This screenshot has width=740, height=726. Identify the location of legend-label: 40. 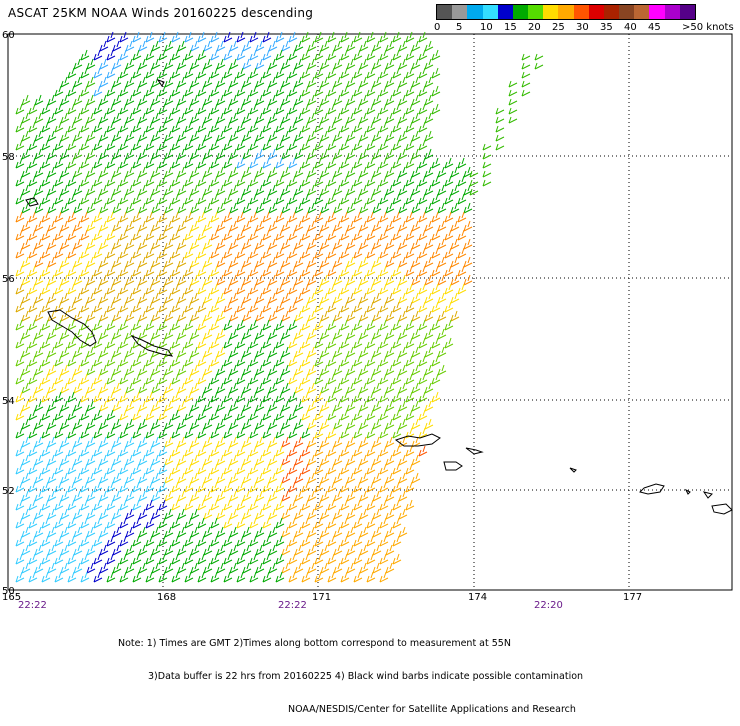
(630, 27).